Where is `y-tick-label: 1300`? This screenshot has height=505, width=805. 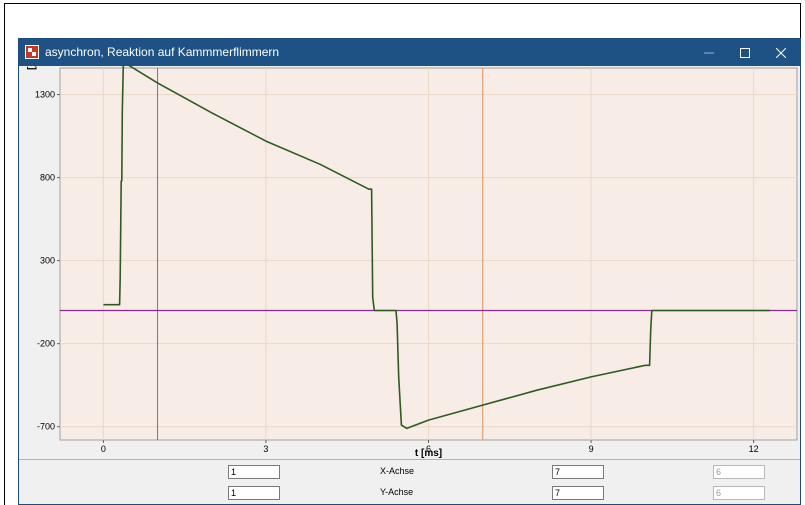 y-tick-label: 1300 is located at coordinates (45, 95).